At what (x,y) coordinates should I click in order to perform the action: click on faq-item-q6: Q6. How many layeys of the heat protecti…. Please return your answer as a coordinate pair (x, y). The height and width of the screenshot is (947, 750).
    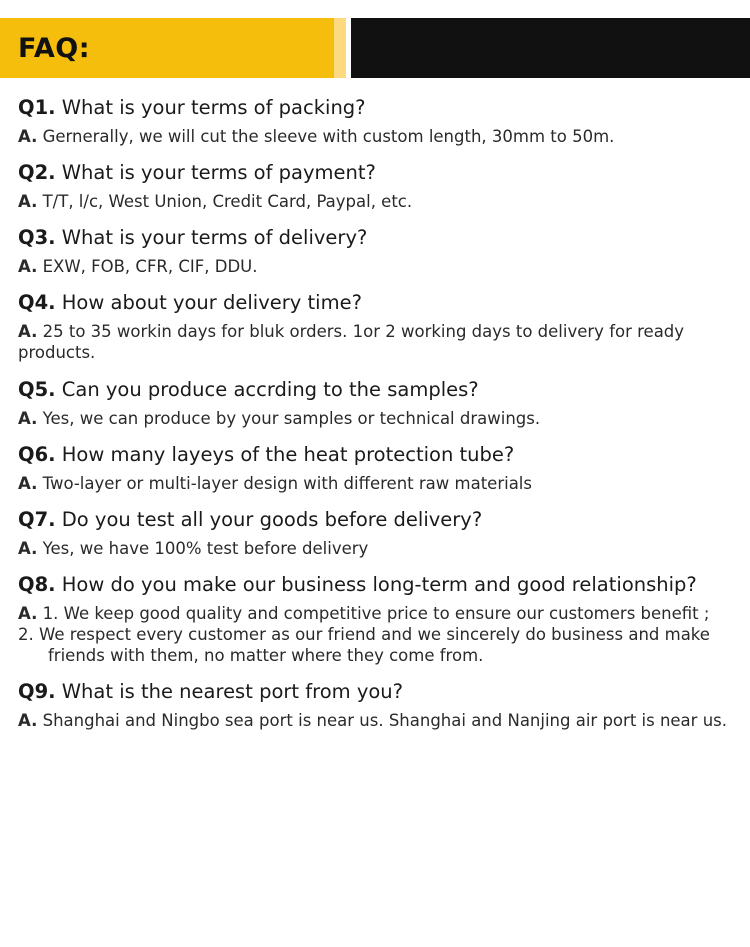
    Looking at the image, I should click on (380, 468).